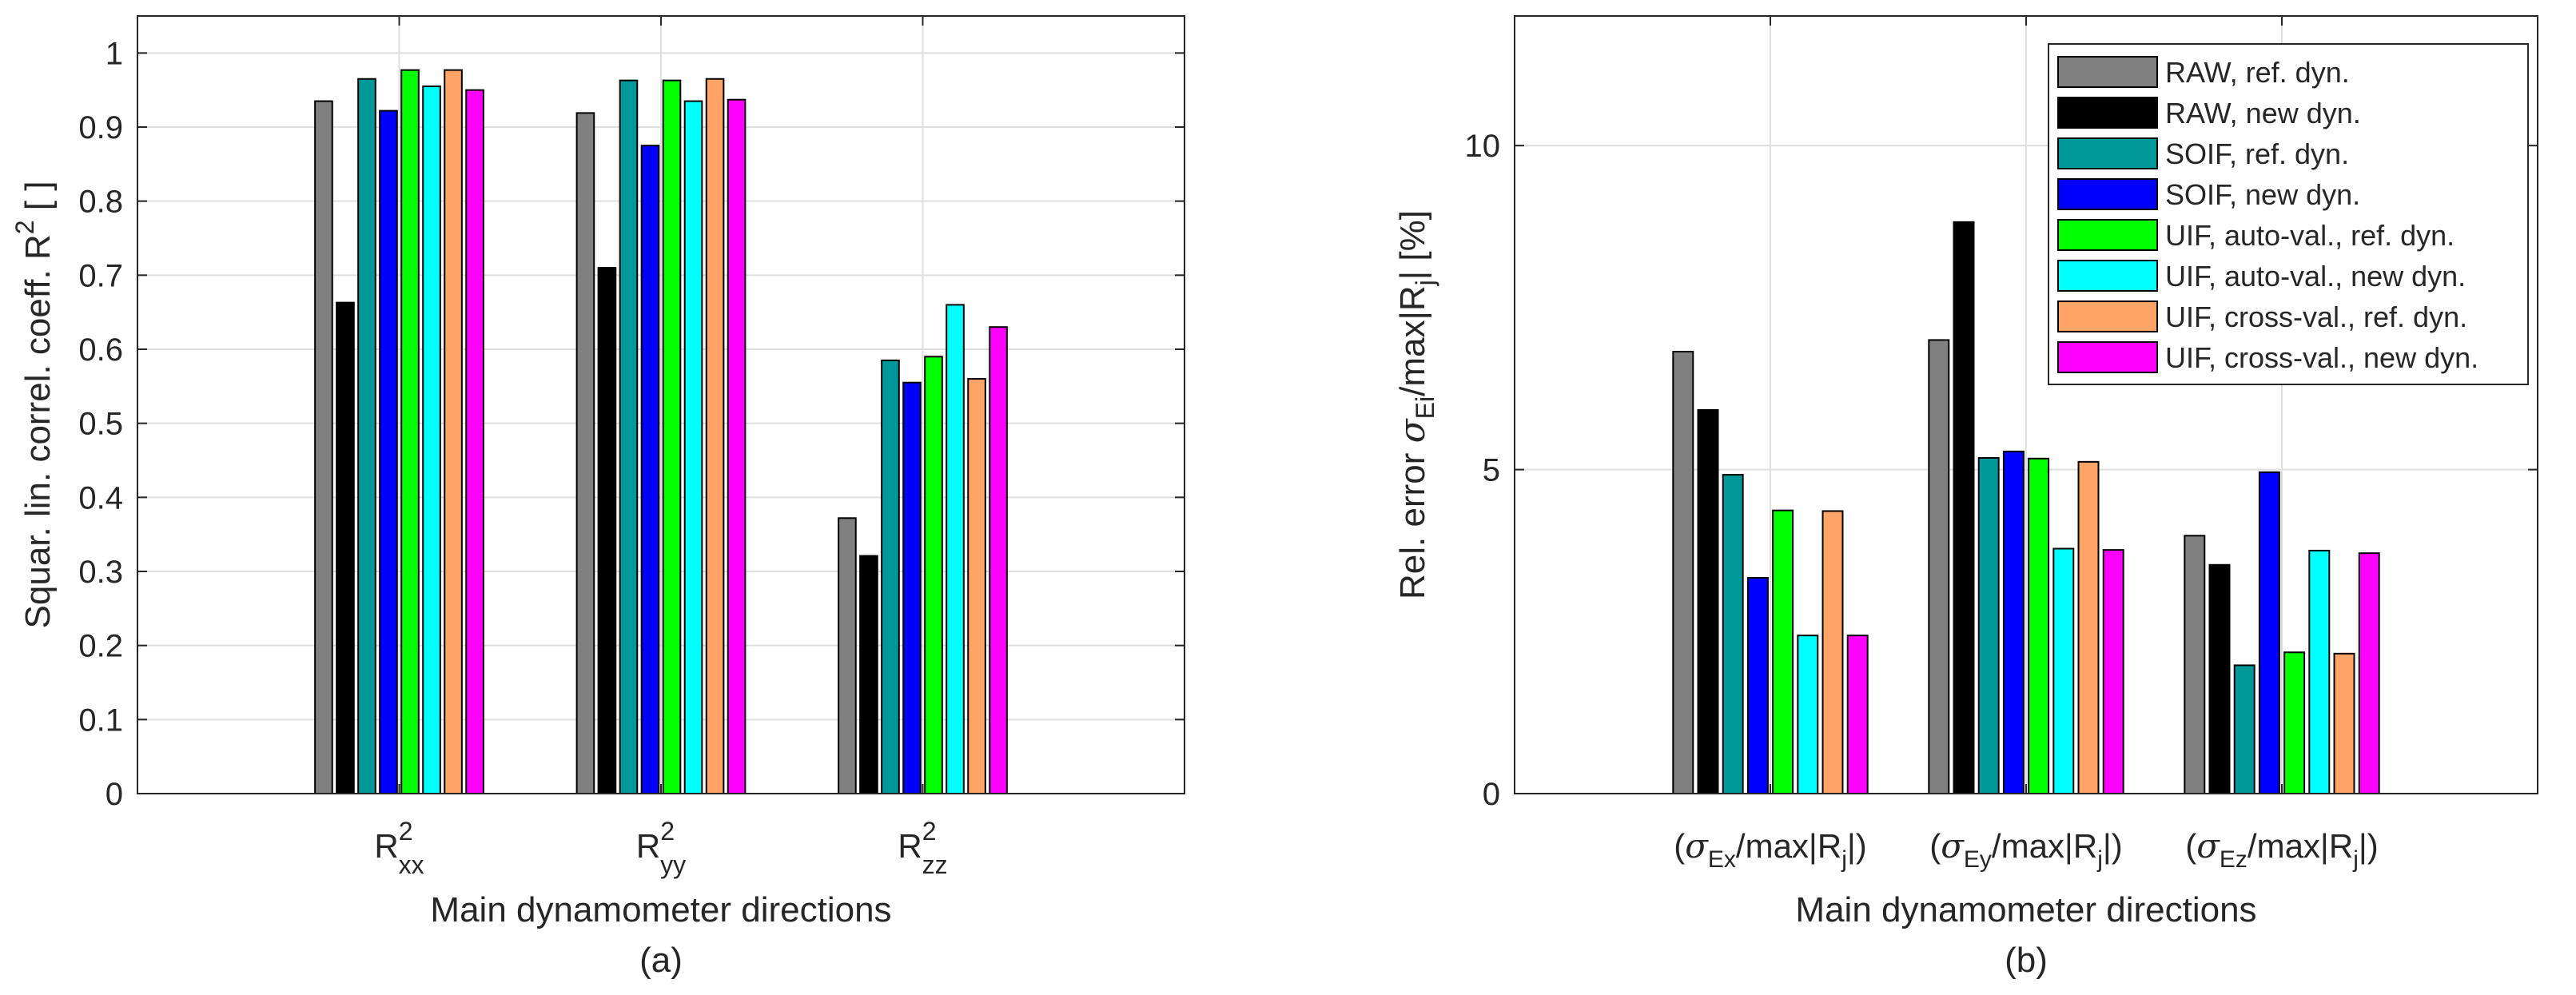 The width and height of the screenshot is (2576, 995). I want to click on x-tick-label-sub: yy, so click(673, 864).